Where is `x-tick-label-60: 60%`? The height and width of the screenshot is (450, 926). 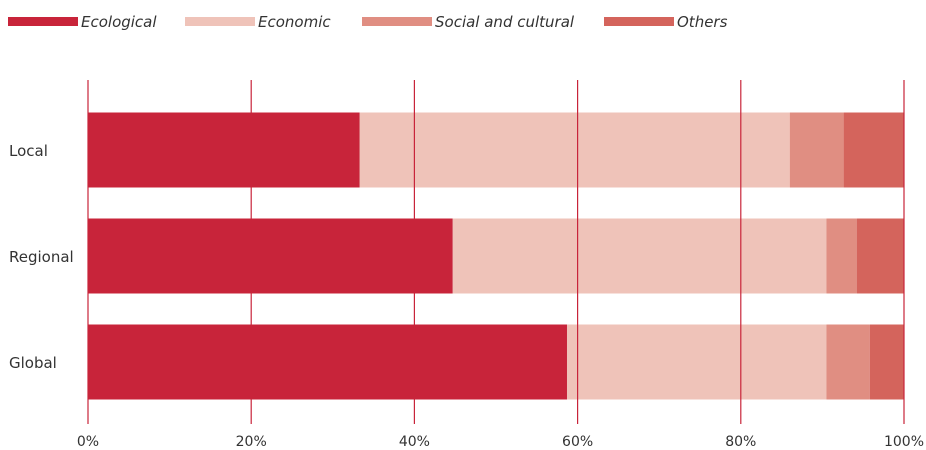 x-tick-label-60: 60% is located at coordinates (577, 442).